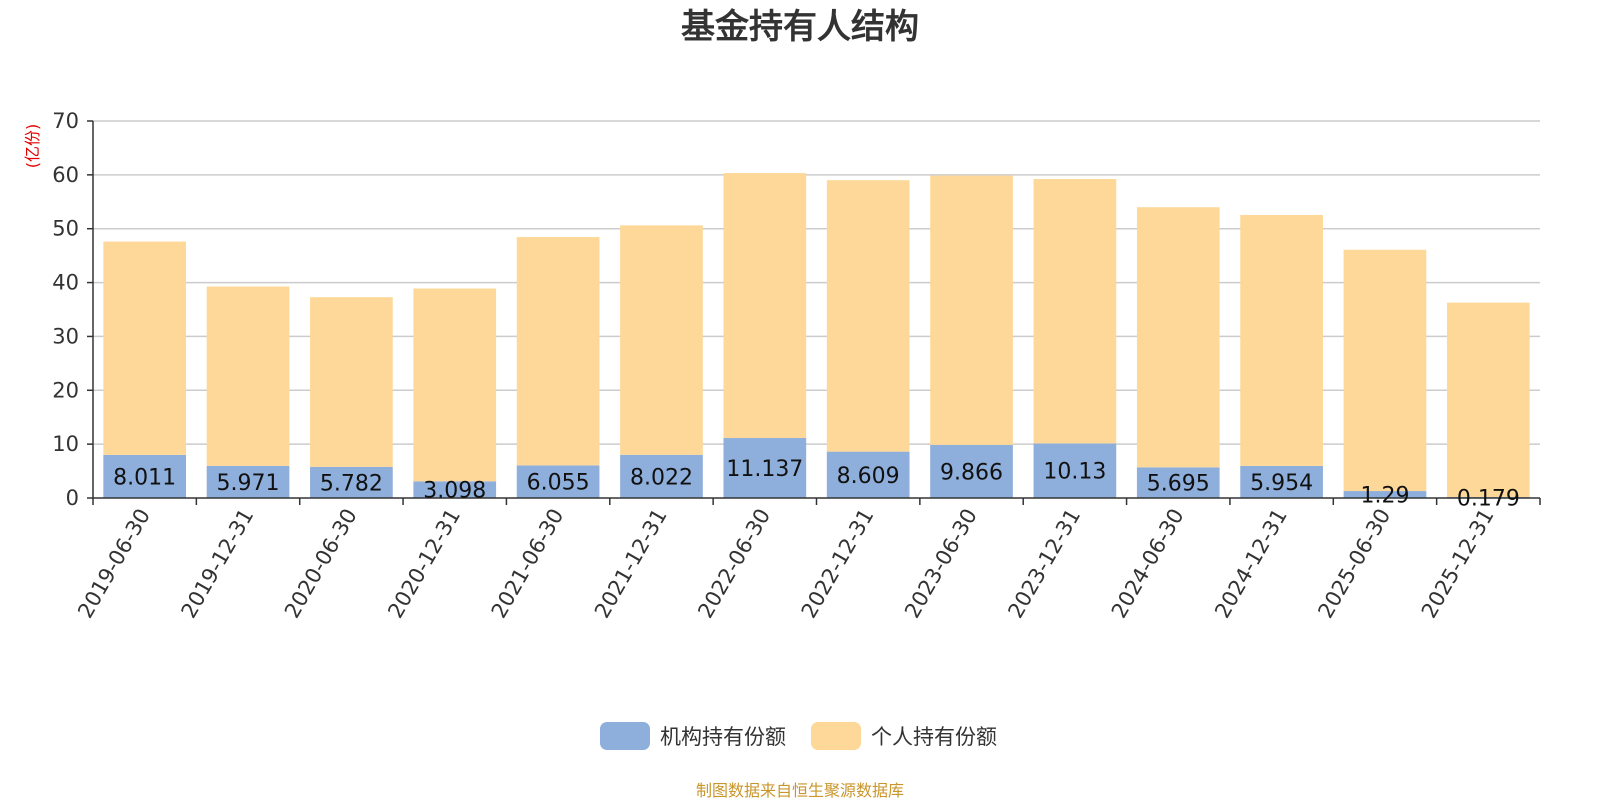  Describe the element at coordinates (32, 146) in the screenshot. I see `y-axis-unit: (亿份)` at that location.